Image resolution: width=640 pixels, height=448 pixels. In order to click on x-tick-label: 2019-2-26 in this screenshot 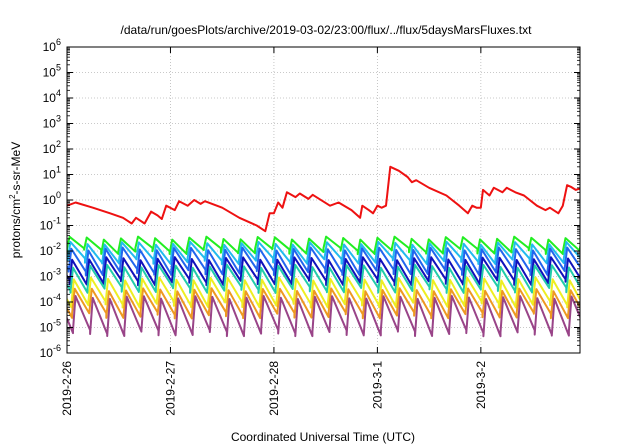, I will do `click(67, 388)`.